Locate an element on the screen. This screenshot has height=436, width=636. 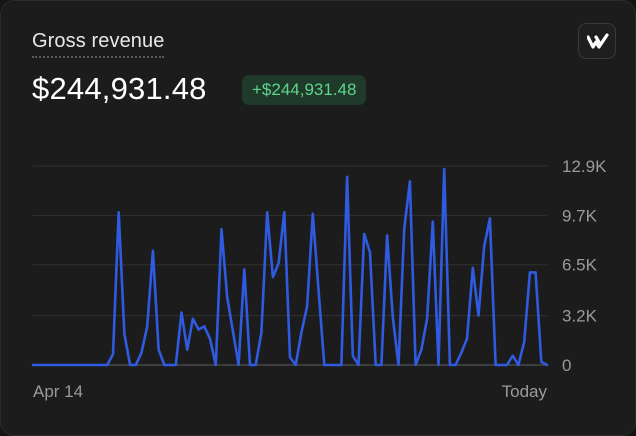
change-badge: +$244,931.48 is located at coordinates (304, 90).